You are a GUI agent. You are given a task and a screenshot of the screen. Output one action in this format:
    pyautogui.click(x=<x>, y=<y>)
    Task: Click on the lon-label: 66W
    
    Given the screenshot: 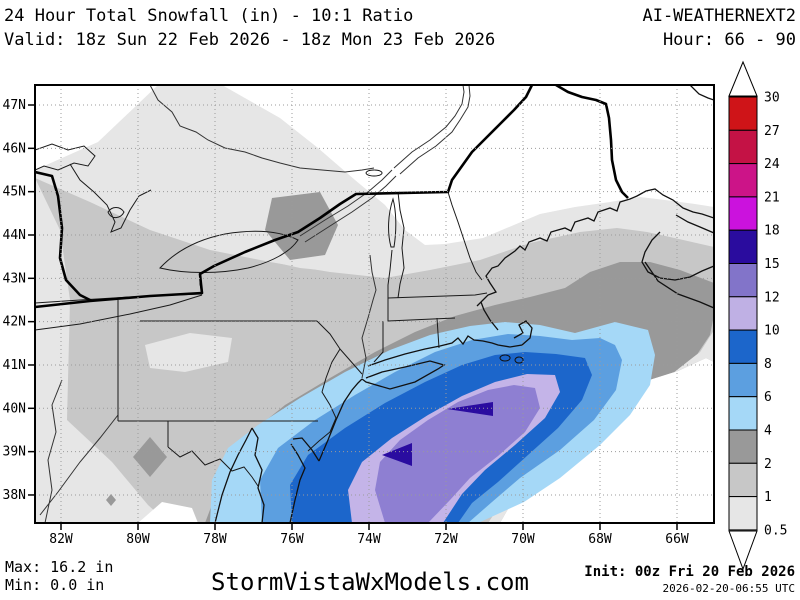 What is the action you would take?
    pyautogui.click(x=677, y=539)
    